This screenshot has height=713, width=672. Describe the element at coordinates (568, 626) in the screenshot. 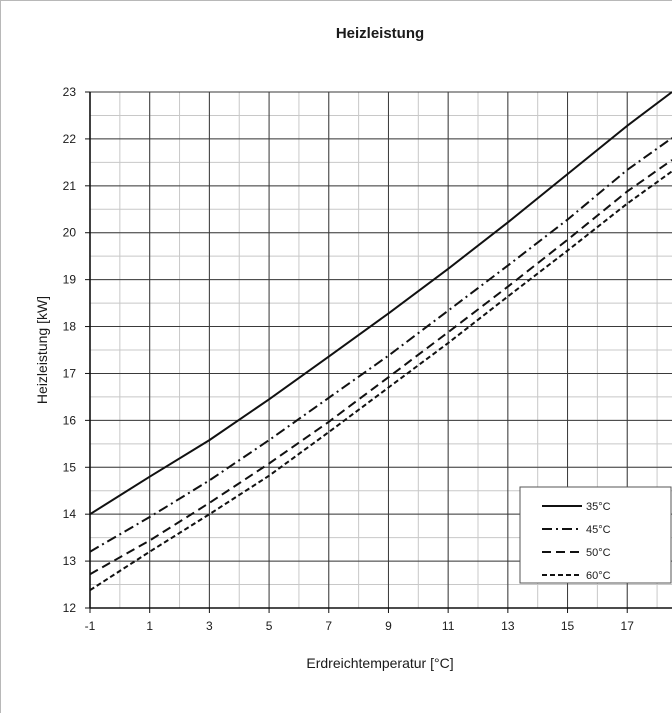

I see `x-tick-label: 15` at that location.